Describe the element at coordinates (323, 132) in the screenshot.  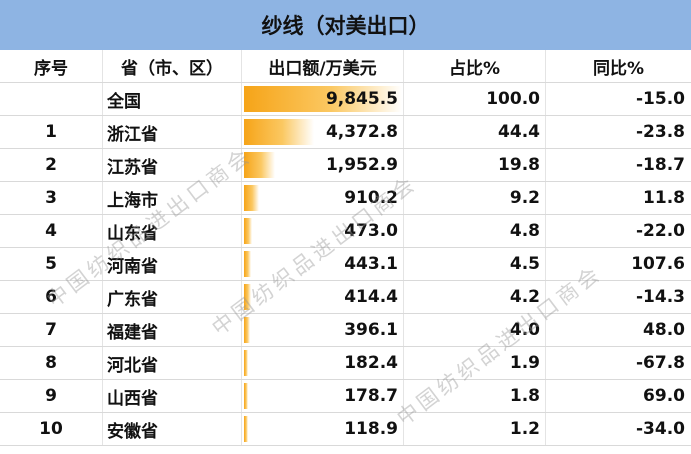
I see `cell-export: 4,372.8` at that location.